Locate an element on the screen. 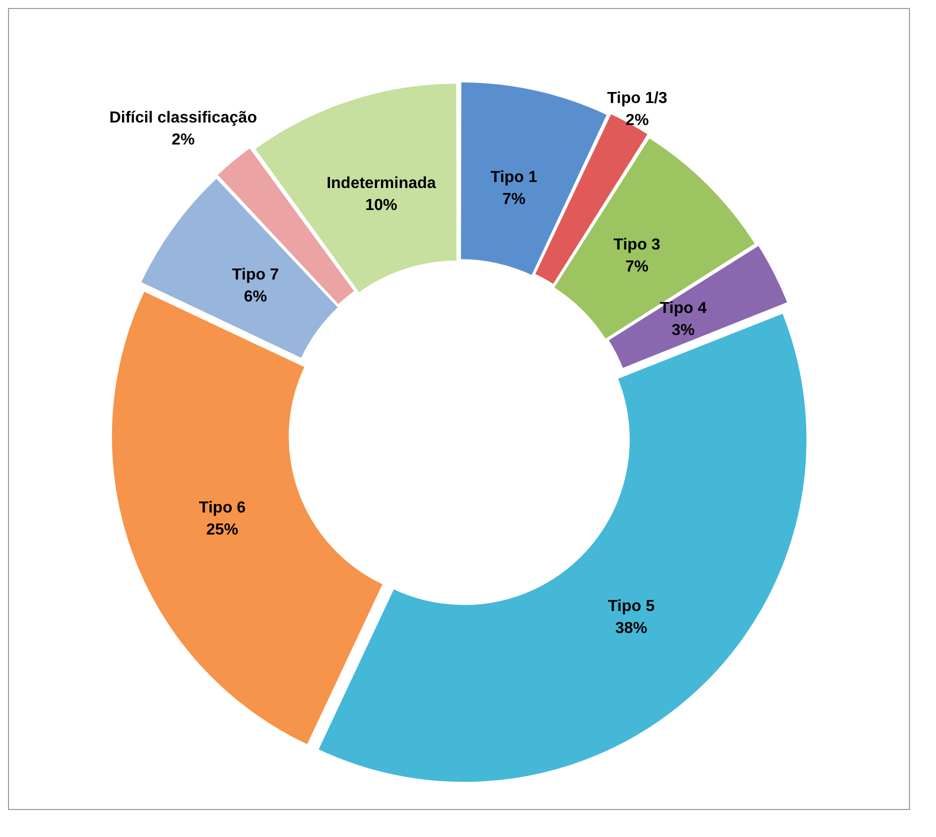 This screenshot has width=936, height=837. slice-label: Indeterminada is located at coordinates (381, 183).